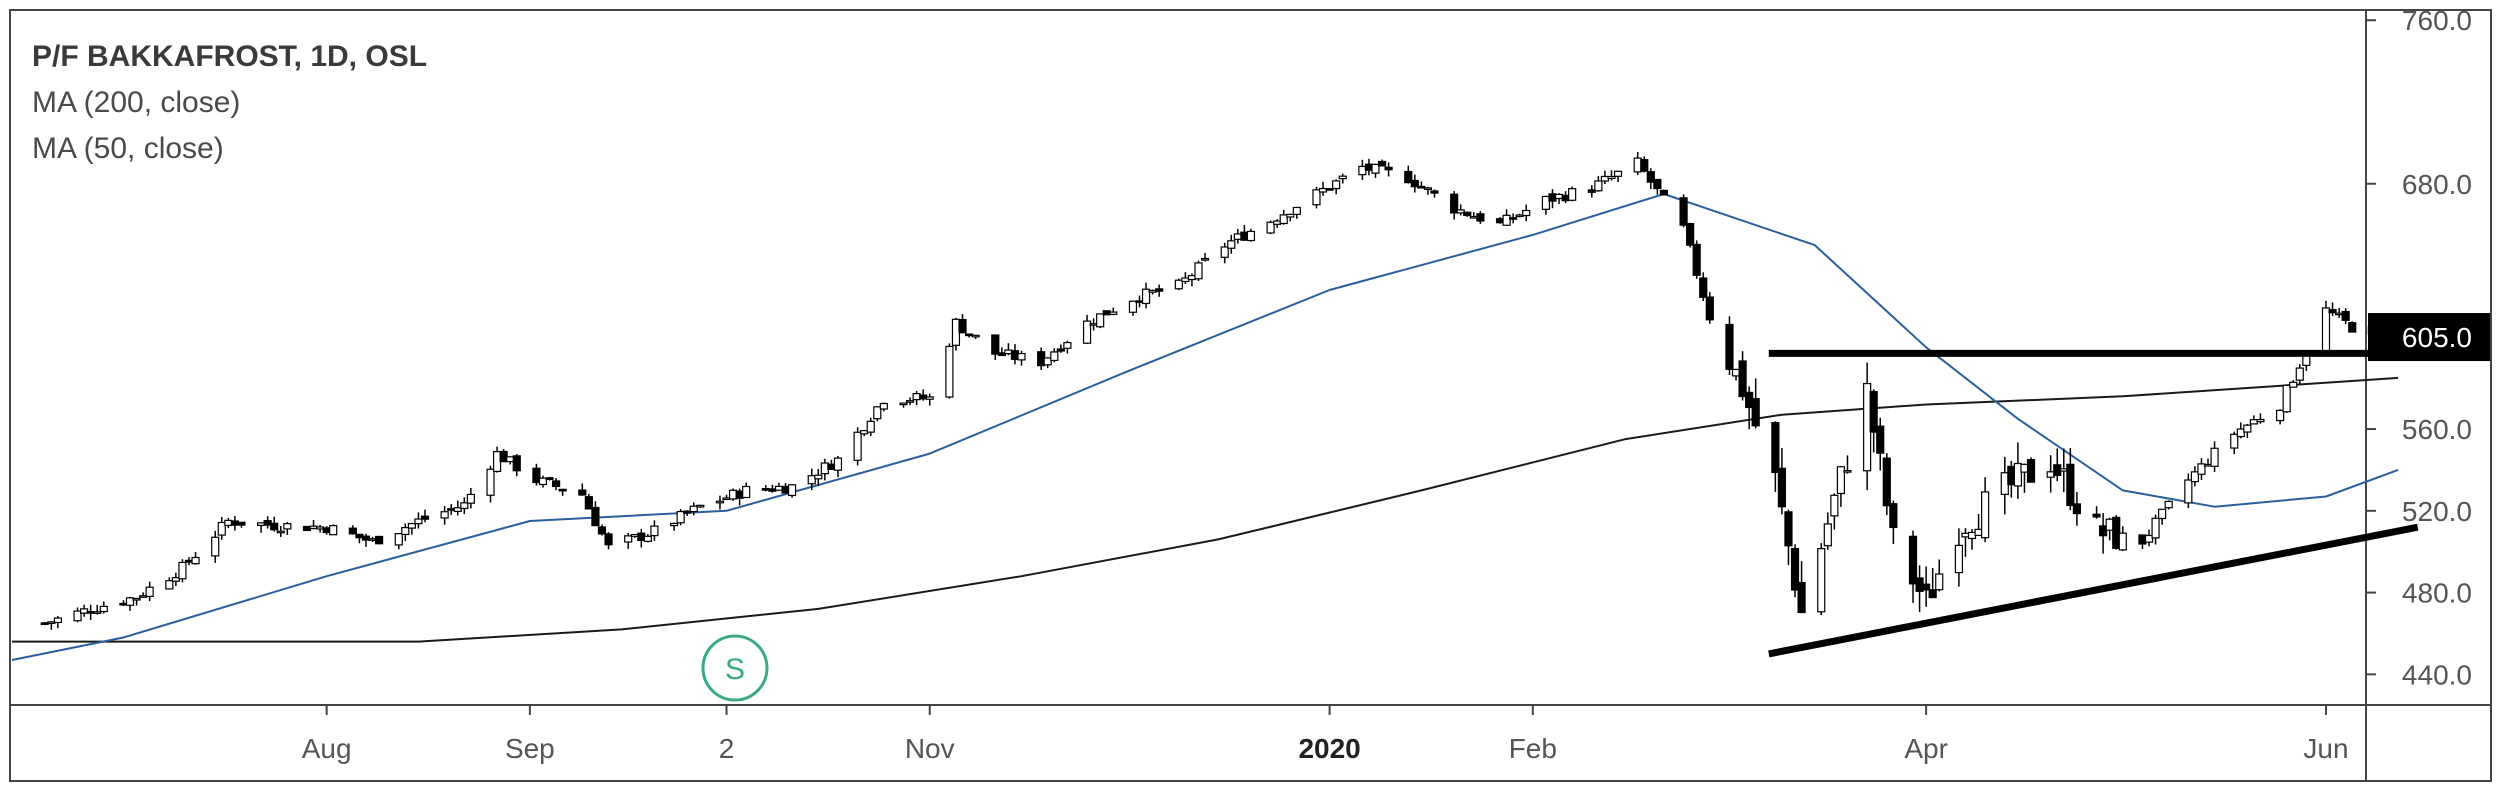 Image resolution: width=2500 pixels, height=801 pixels. I want to click on time-axis, so click(1188, 743).